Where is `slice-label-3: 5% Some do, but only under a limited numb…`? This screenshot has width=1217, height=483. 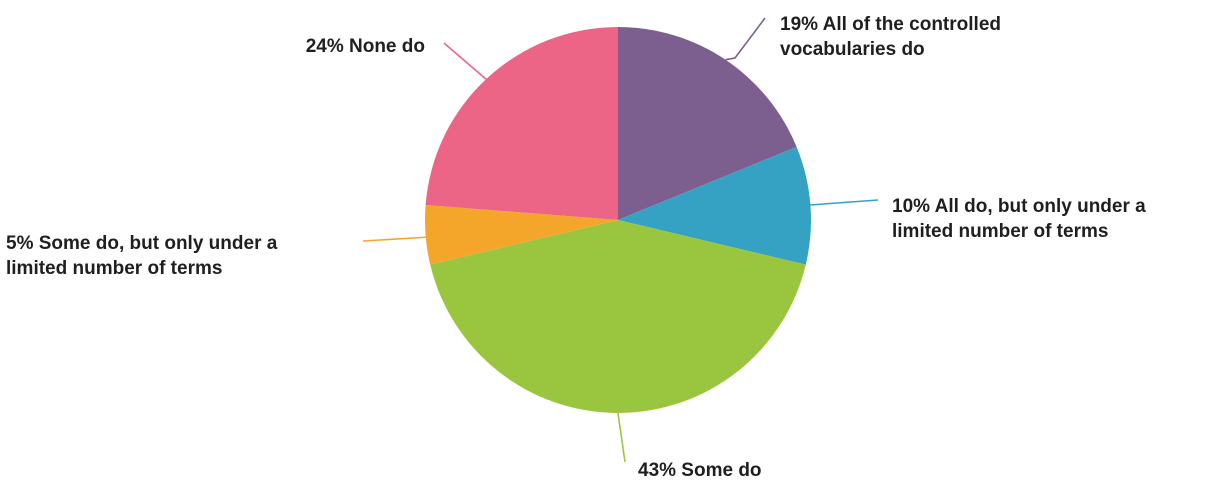
slice-label-3: 5% Some do, but only under a limited numb… is located at coordinates (142, 256).